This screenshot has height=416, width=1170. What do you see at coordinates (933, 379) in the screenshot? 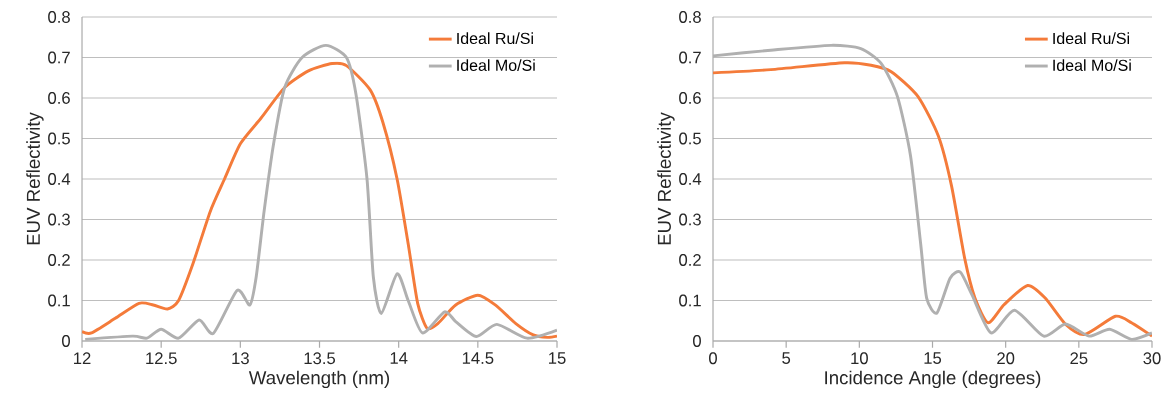
I see `x-axis-title: Incidence Angle (degrees)` at bounding box center [933, 379].